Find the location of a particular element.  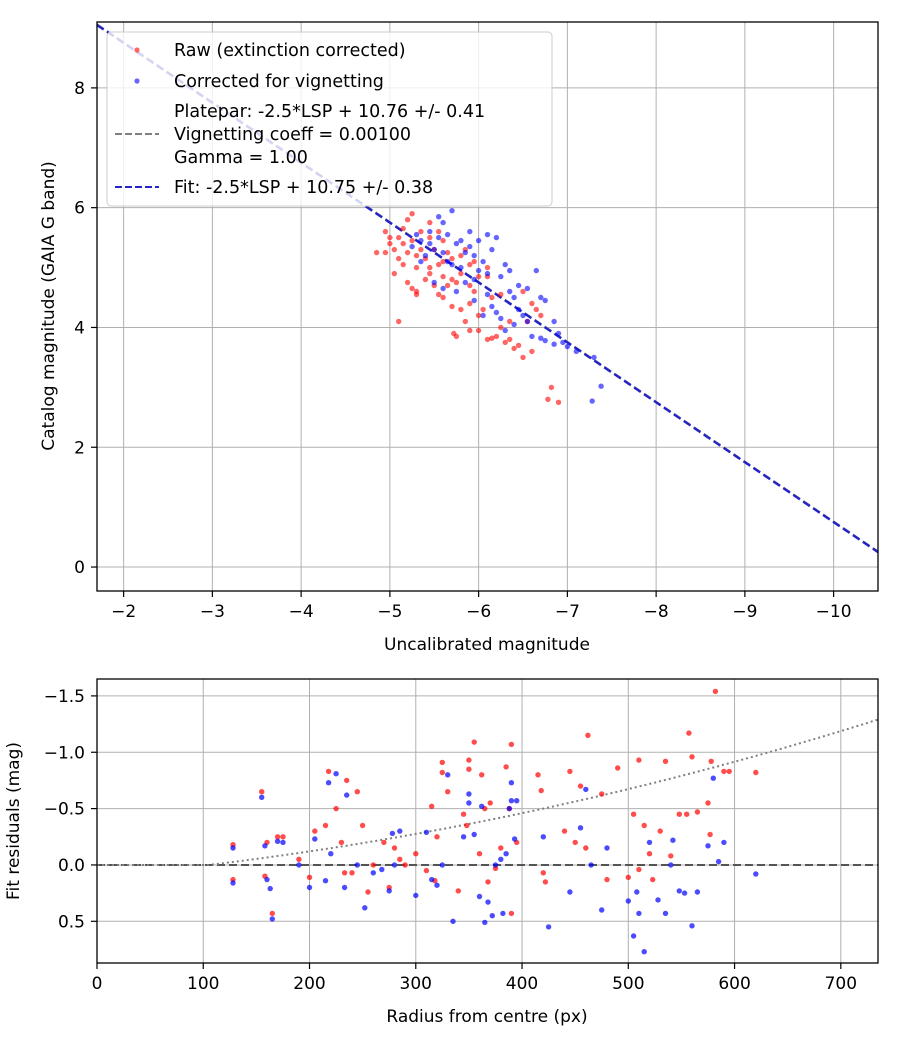

y-tick-label: 0.5 is located at coordinates (71, 922).